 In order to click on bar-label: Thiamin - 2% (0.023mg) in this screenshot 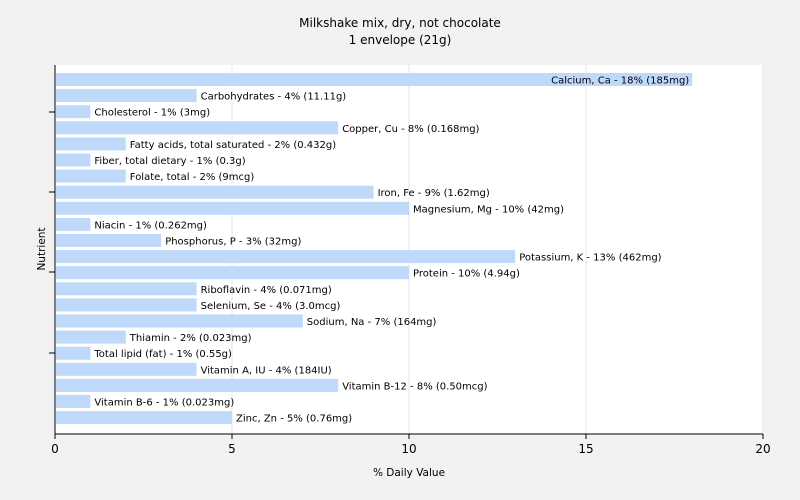, I will do `click(190, 338)`.